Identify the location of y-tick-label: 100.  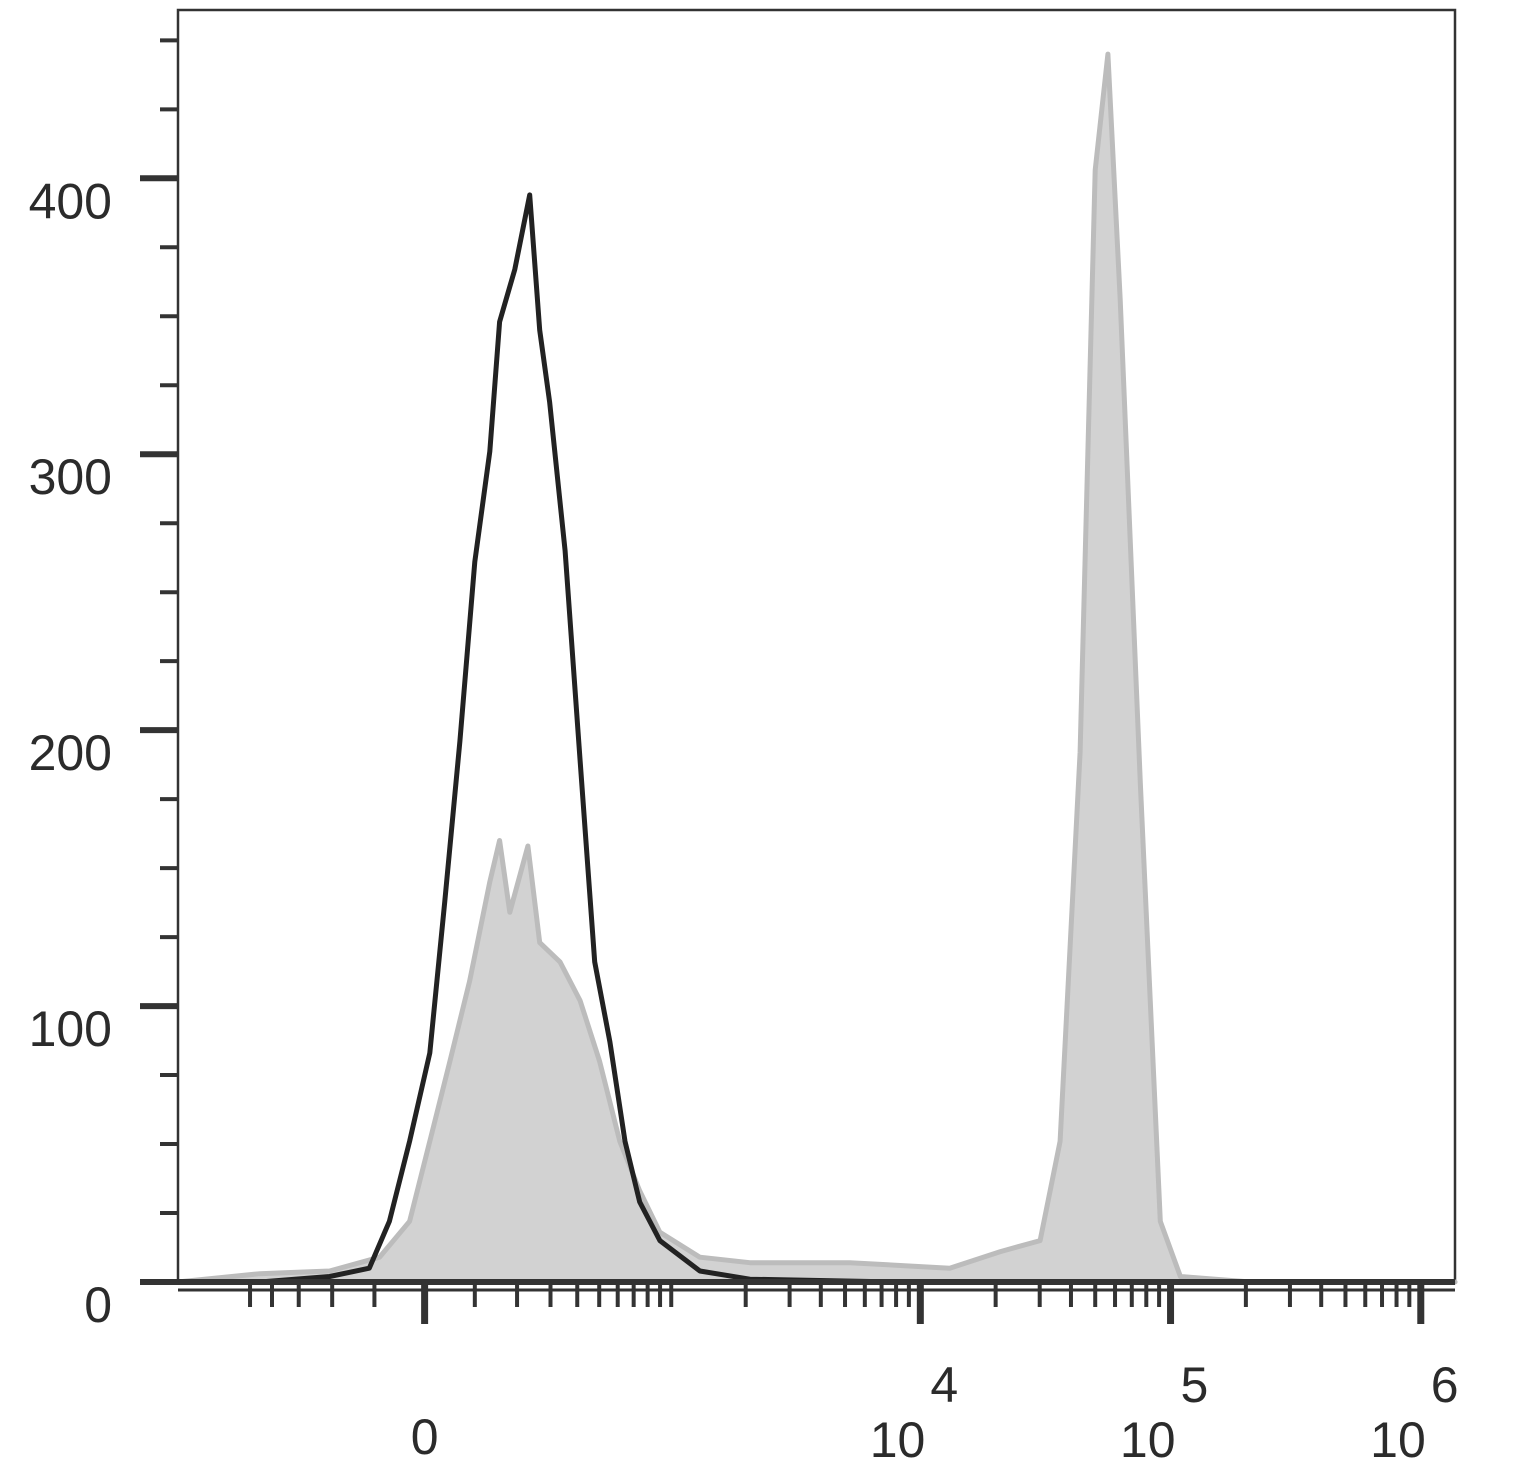
(70, 1029).